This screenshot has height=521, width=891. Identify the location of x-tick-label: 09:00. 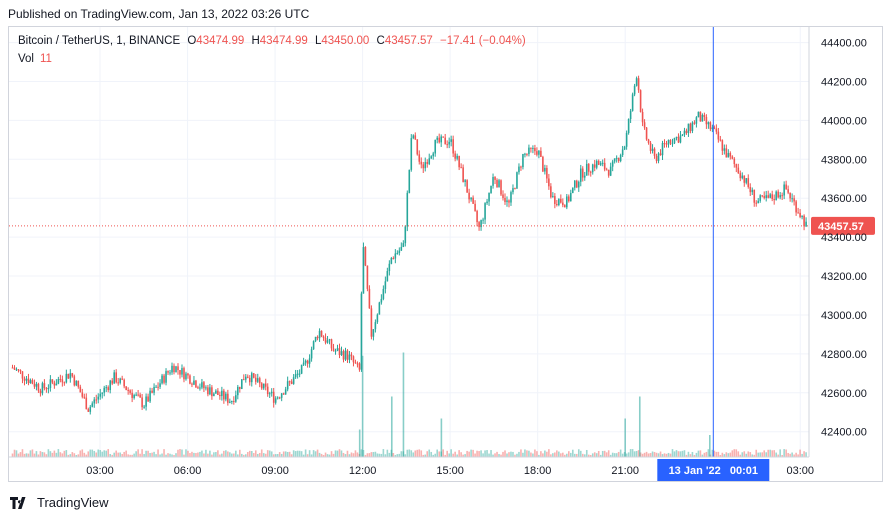
(275, 471).